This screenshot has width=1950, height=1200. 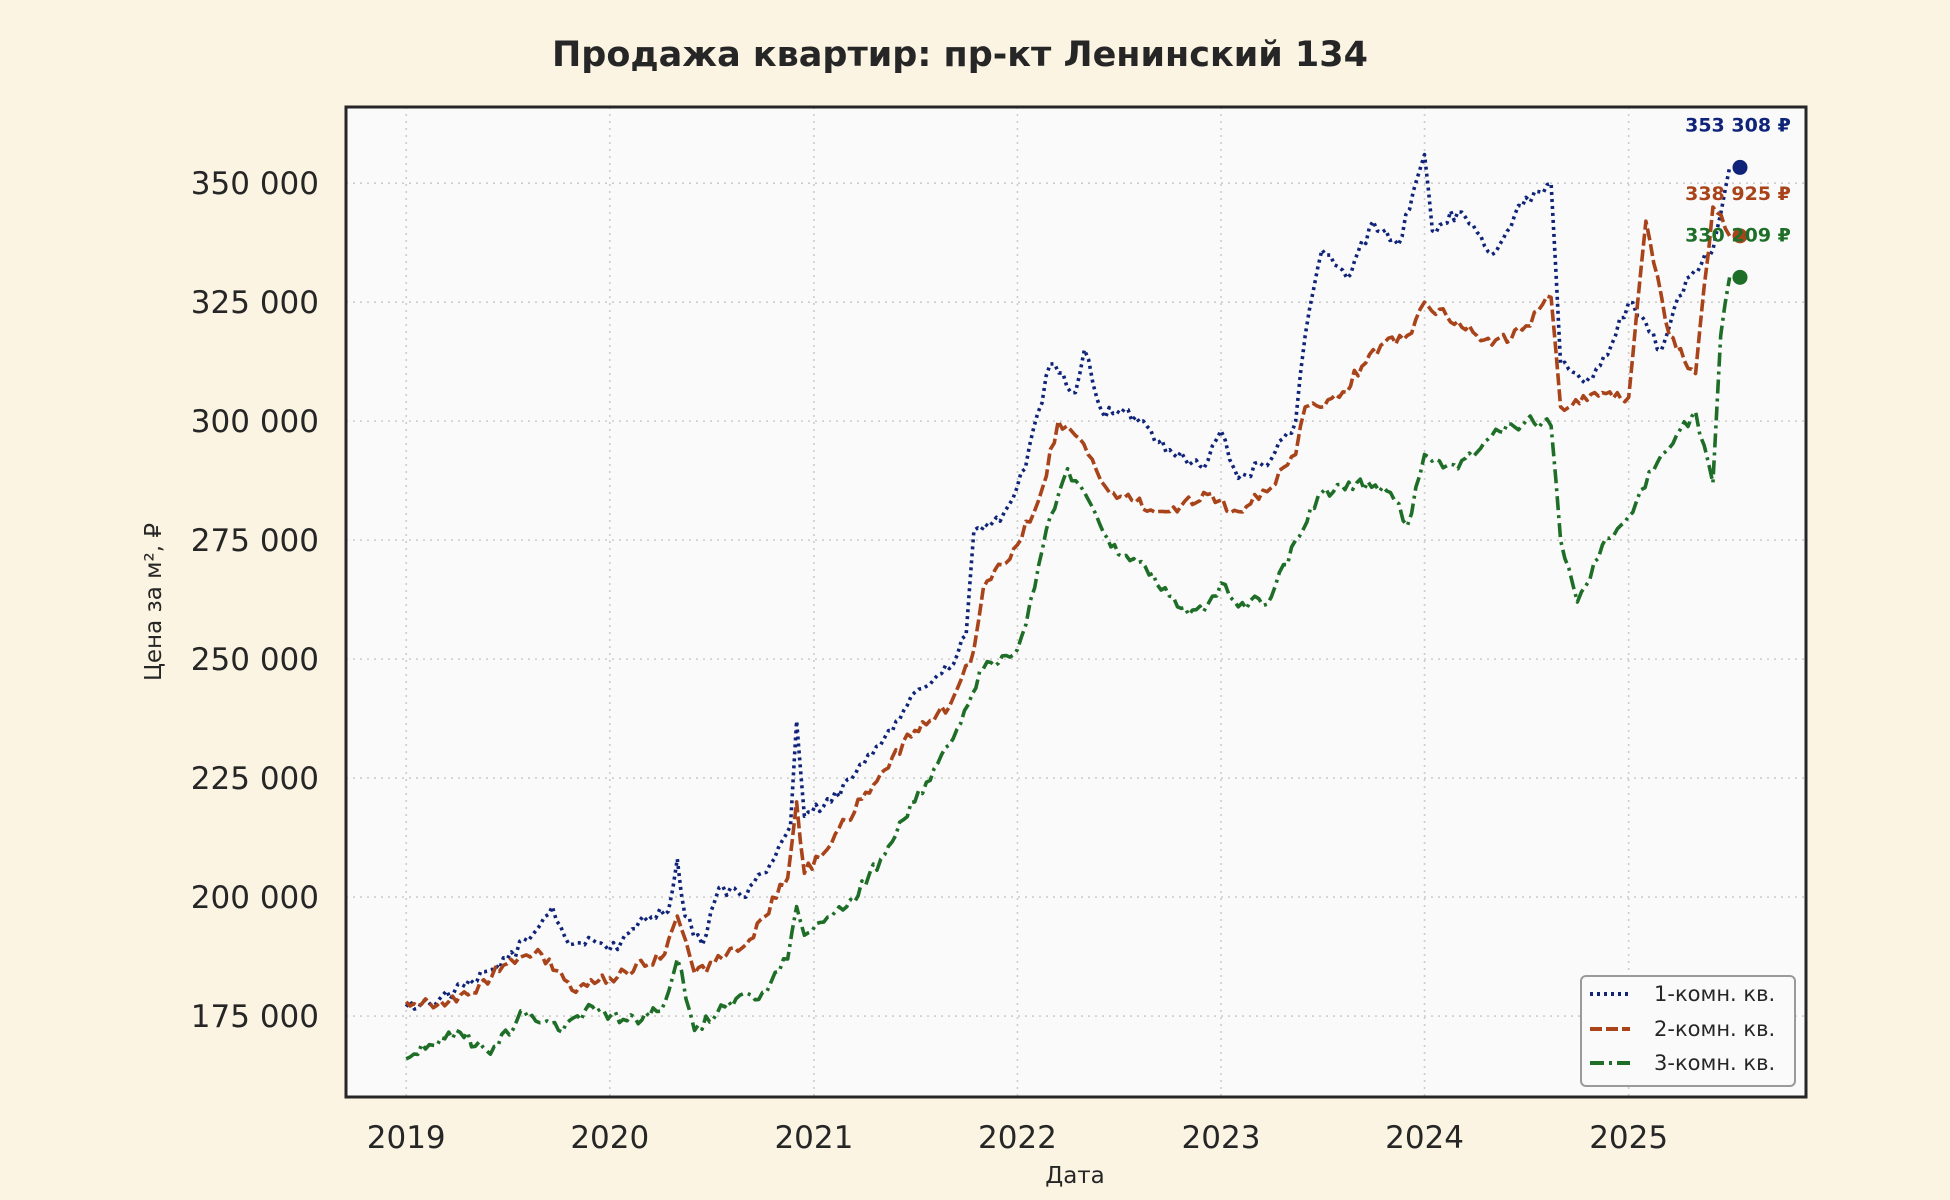 I want to click on x-tick-label: 2019, so click(x=406, y=1138).